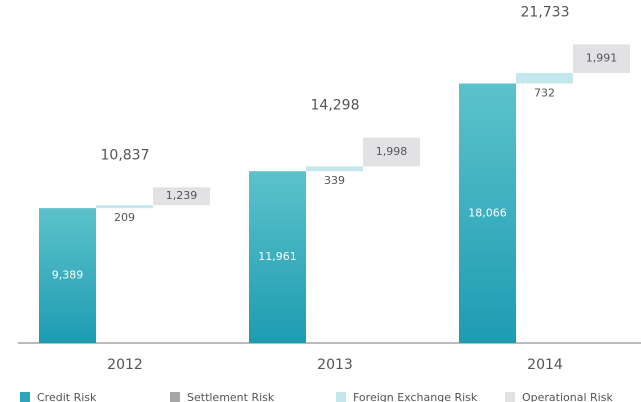 The width and height of the screenshot is (641, 402). I want to click on data-label: 339, so click(334, 180).